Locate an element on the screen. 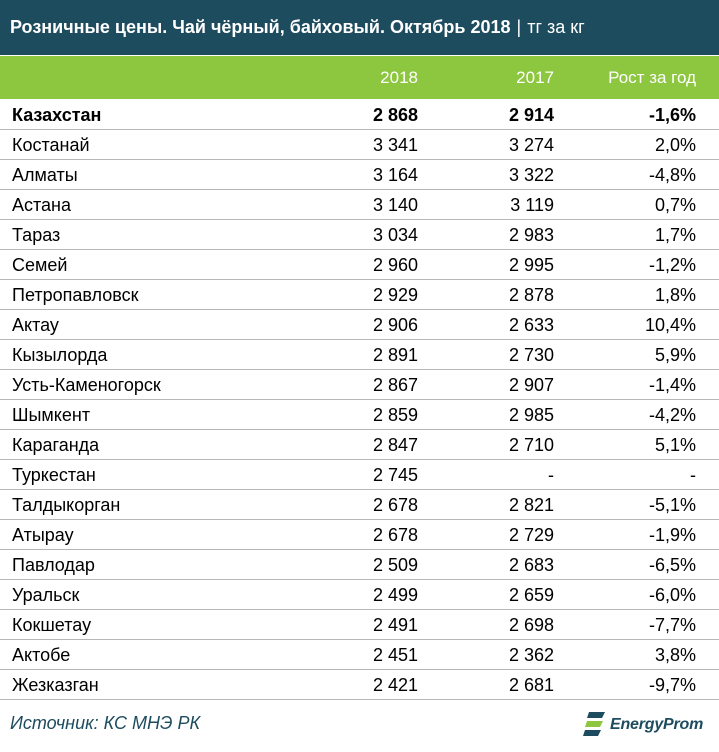 The image size is (719, 752). cell-region-name: Павлодар is located at coordinates (53, 565).